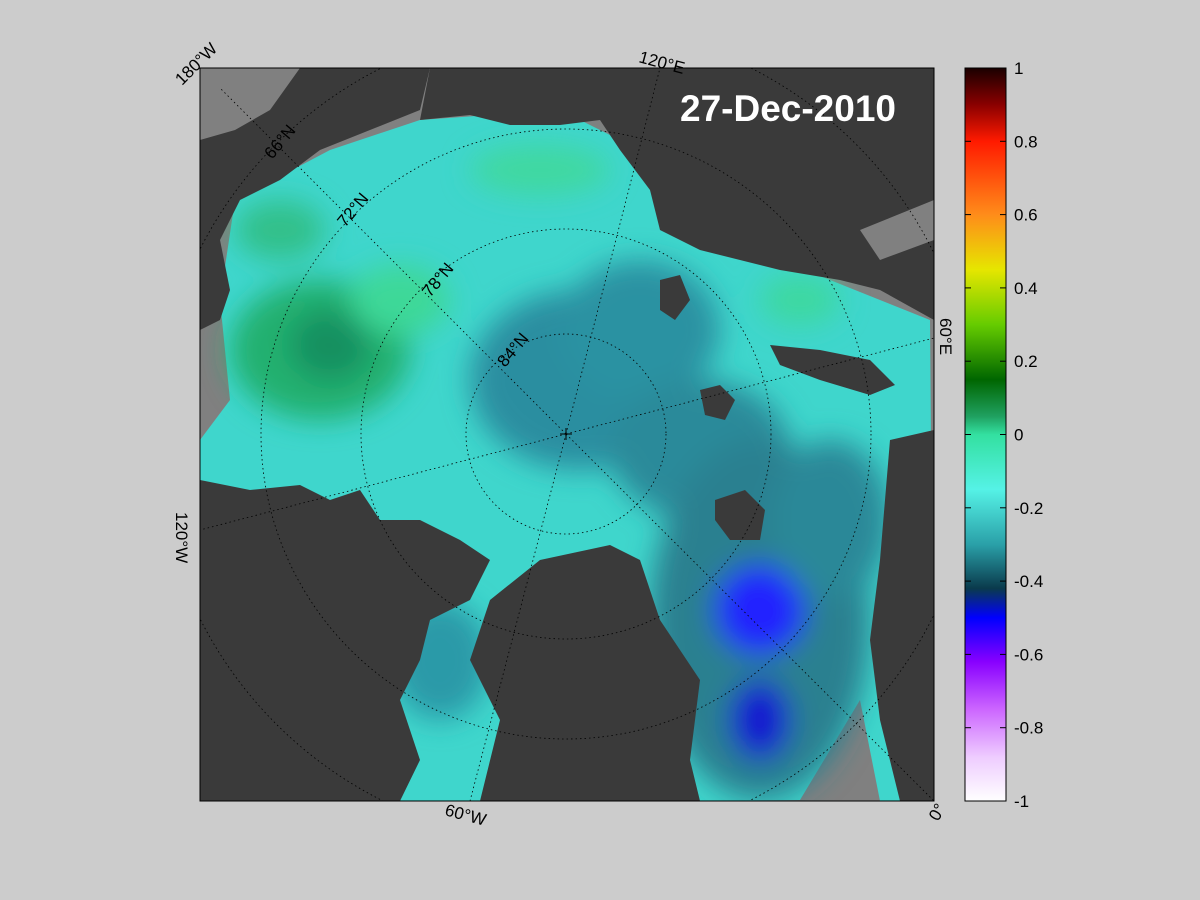 Image resolution: width=1200 pixels, height=900 pixels. What do you see at coordinates (945, 336) in the screenshot?
I see `lon-label-60e: 60°E` at bounding box center [945, 336].